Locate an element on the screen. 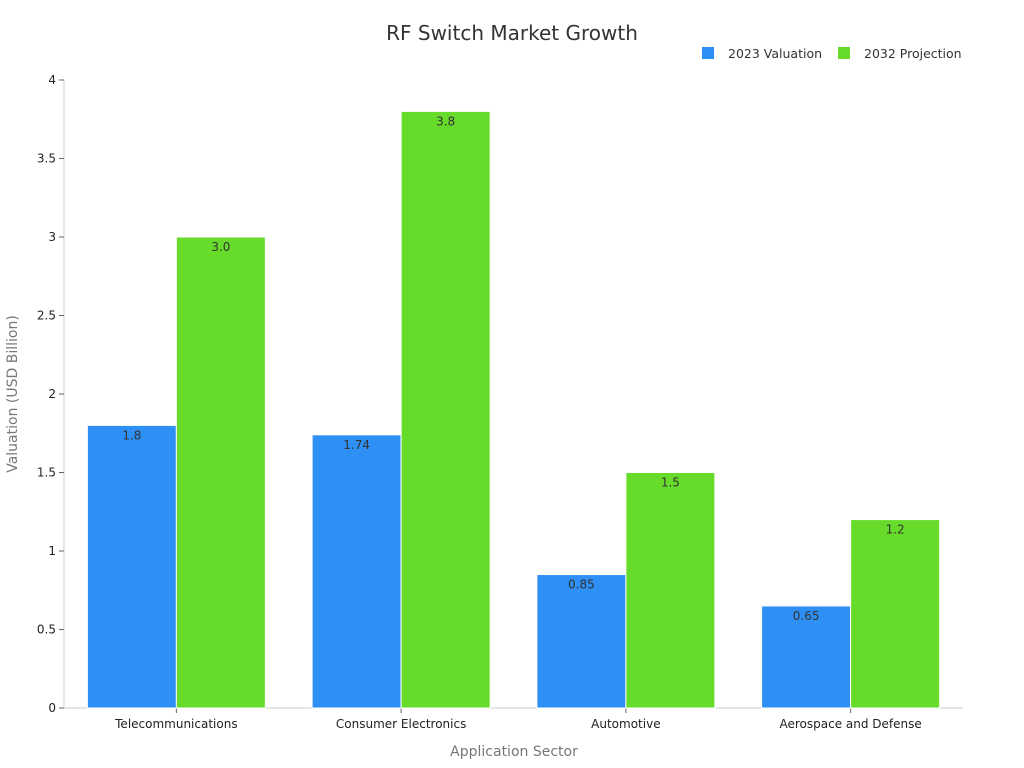  bar-data-label: 3.8 is located at coordinates (445, 121).